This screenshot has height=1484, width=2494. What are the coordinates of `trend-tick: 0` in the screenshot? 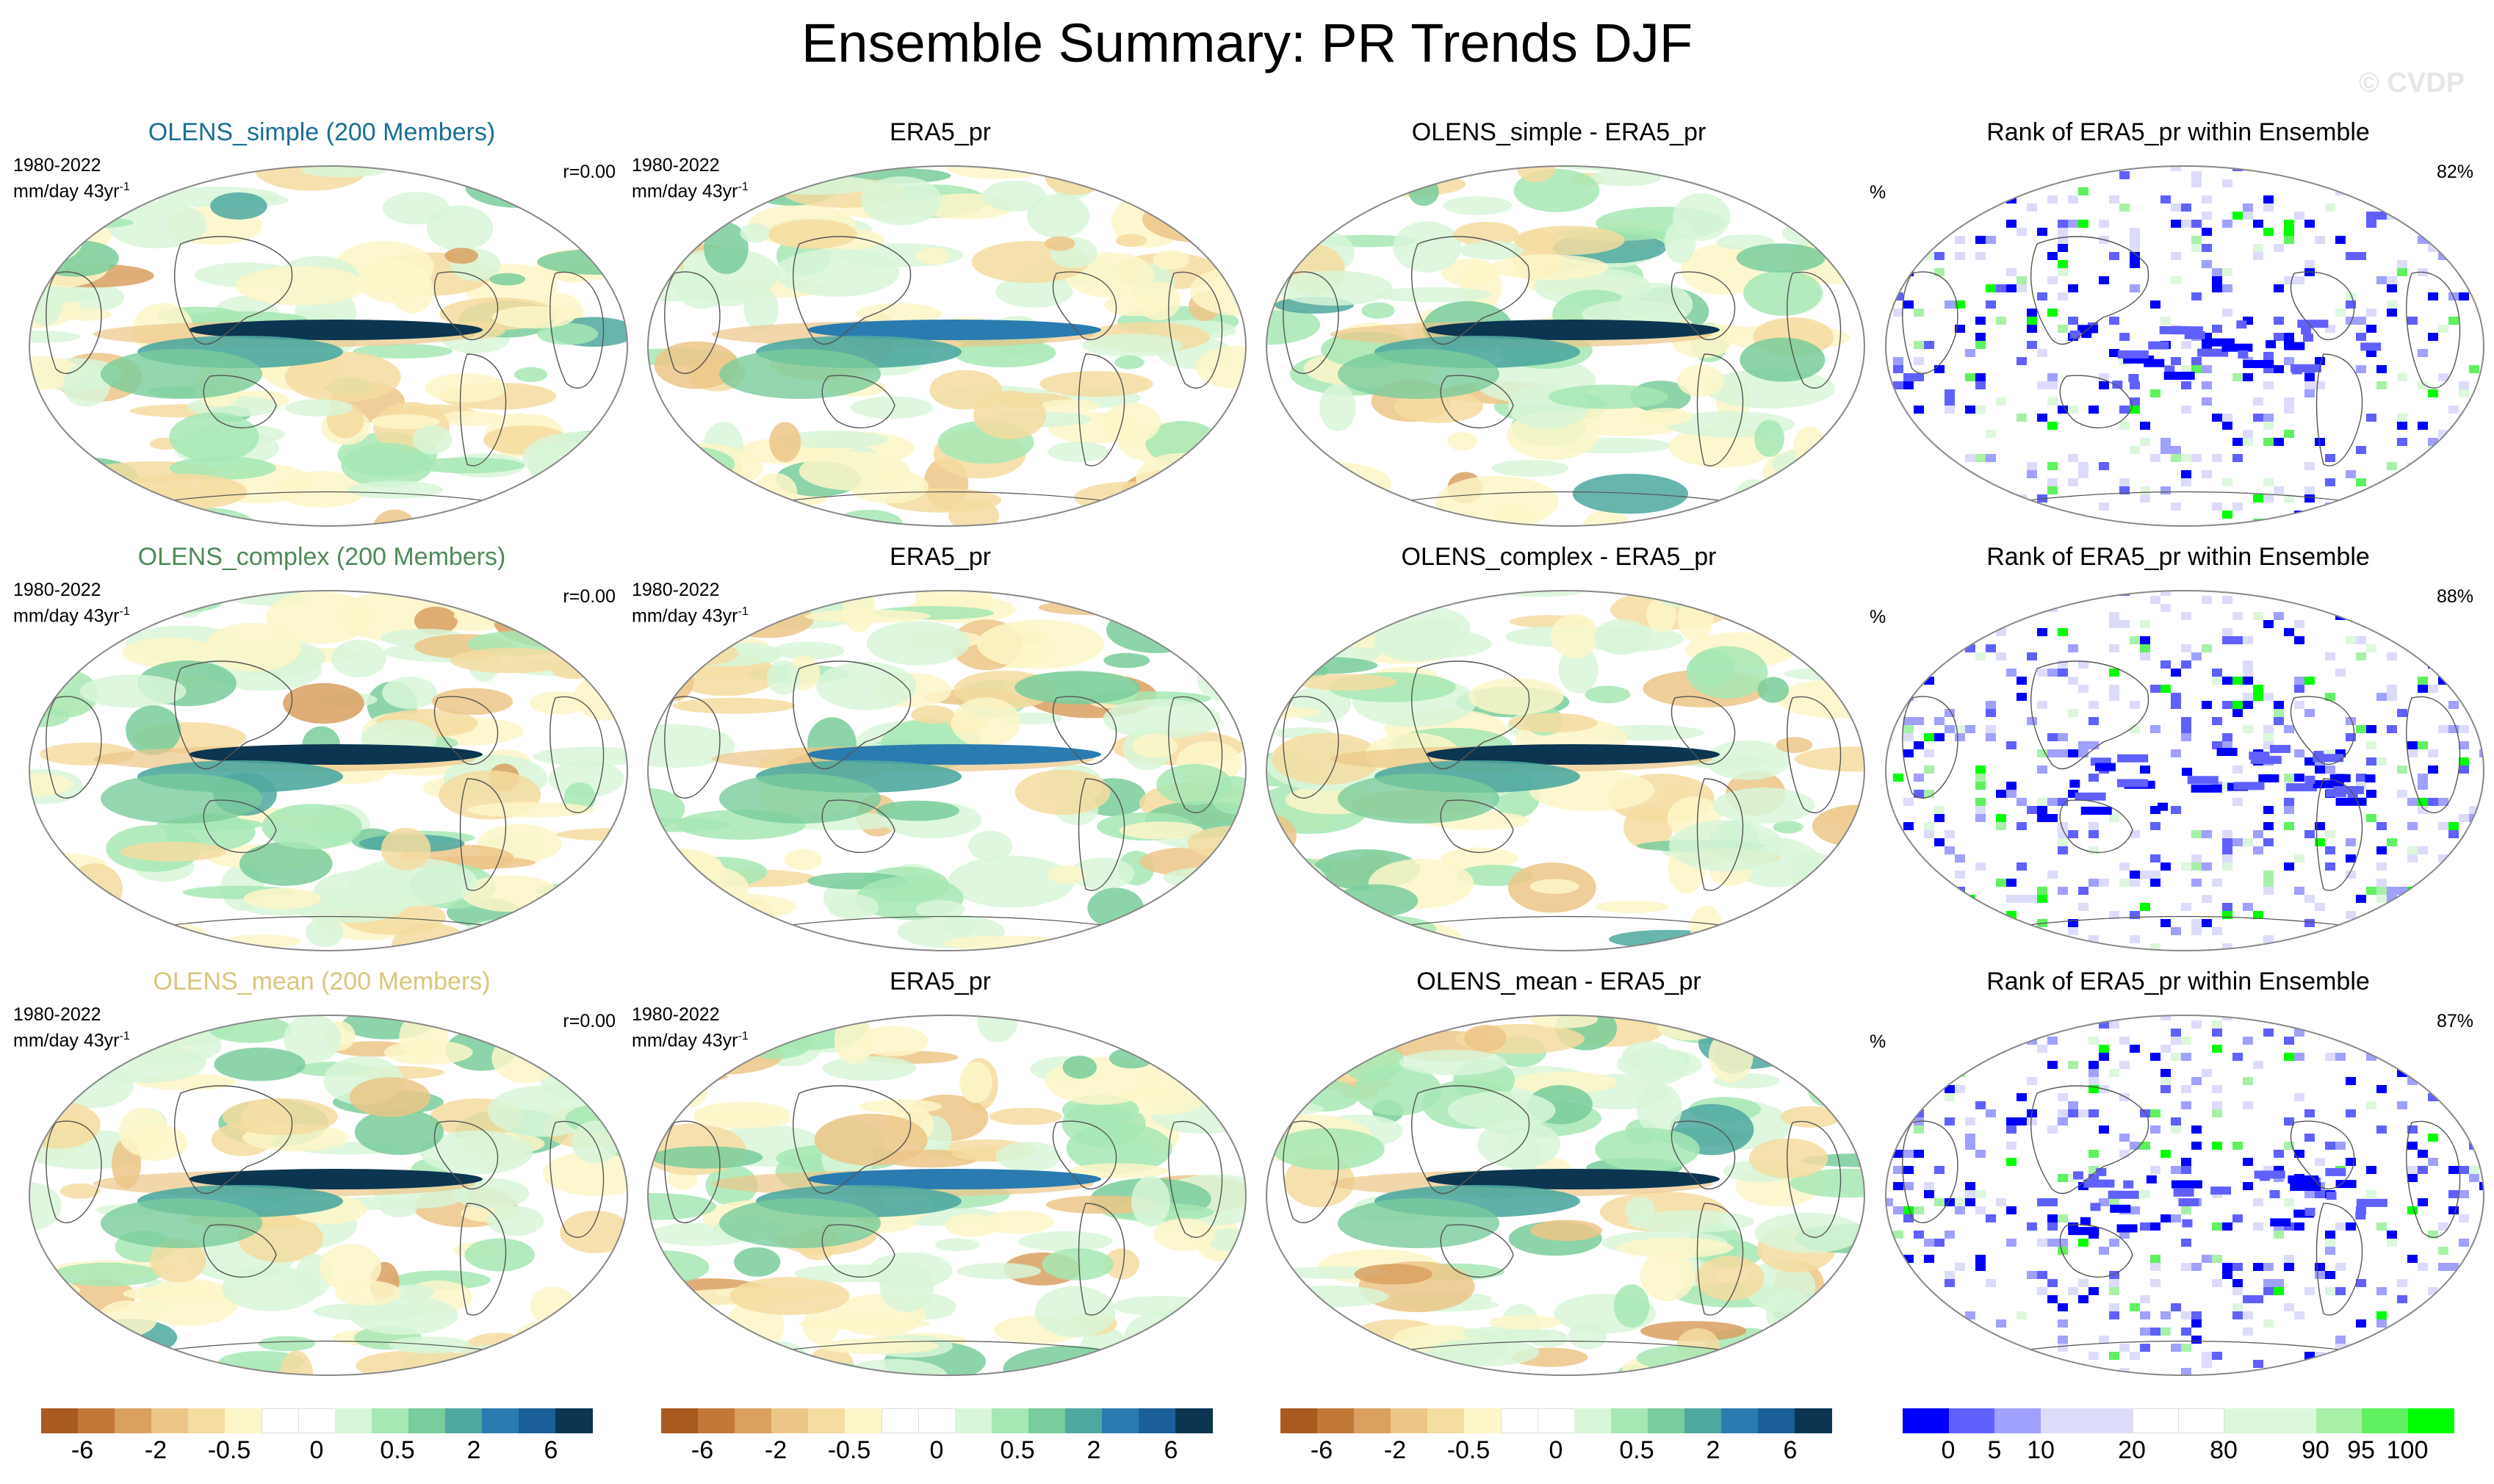 It's located at (1556, 1450).